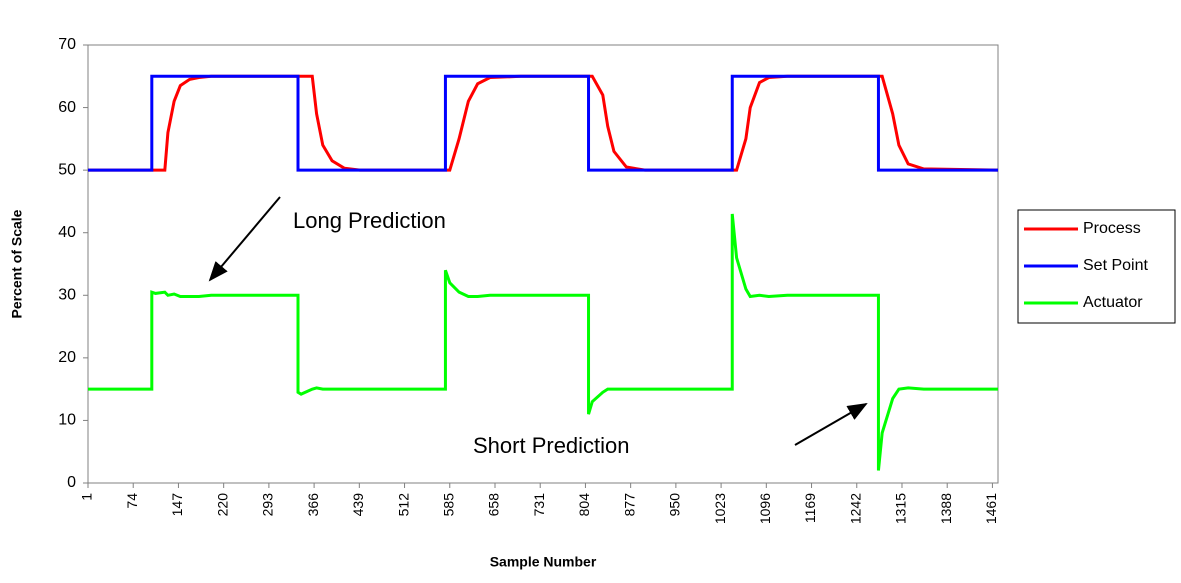 Image resolution: width=1181 pixels, height=583 pixels. Describe the element at coordinates (67, 107) in the screenshot. I see `y-tick-label: 60` at that location.